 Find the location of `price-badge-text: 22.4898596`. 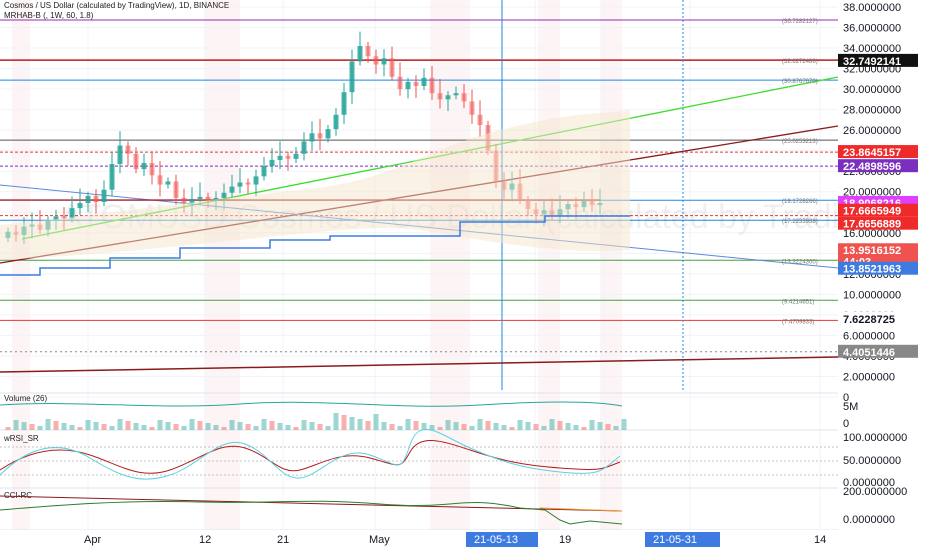

price-badge-text: 22.4898596 is located at coordinates (872, 167).